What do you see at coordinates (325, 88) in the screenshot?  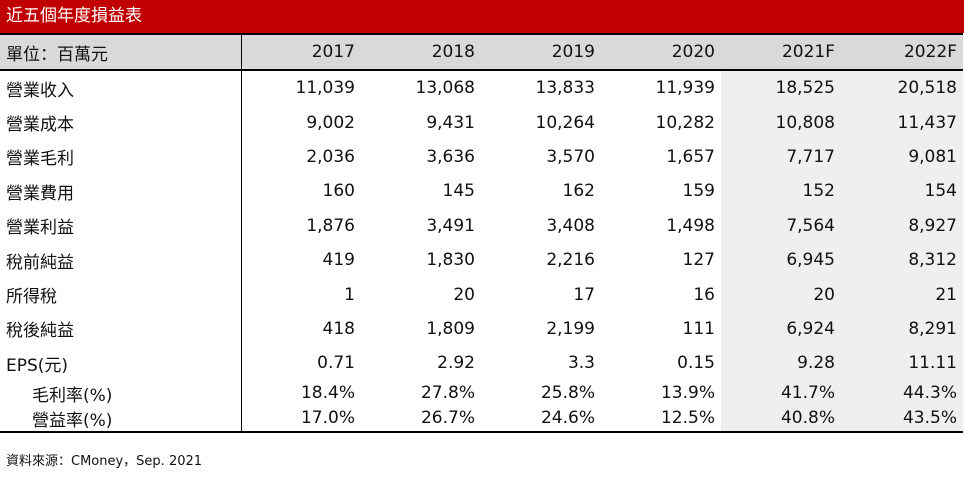 I see `table-cell: 11,039` at bounding box center [325, 88].